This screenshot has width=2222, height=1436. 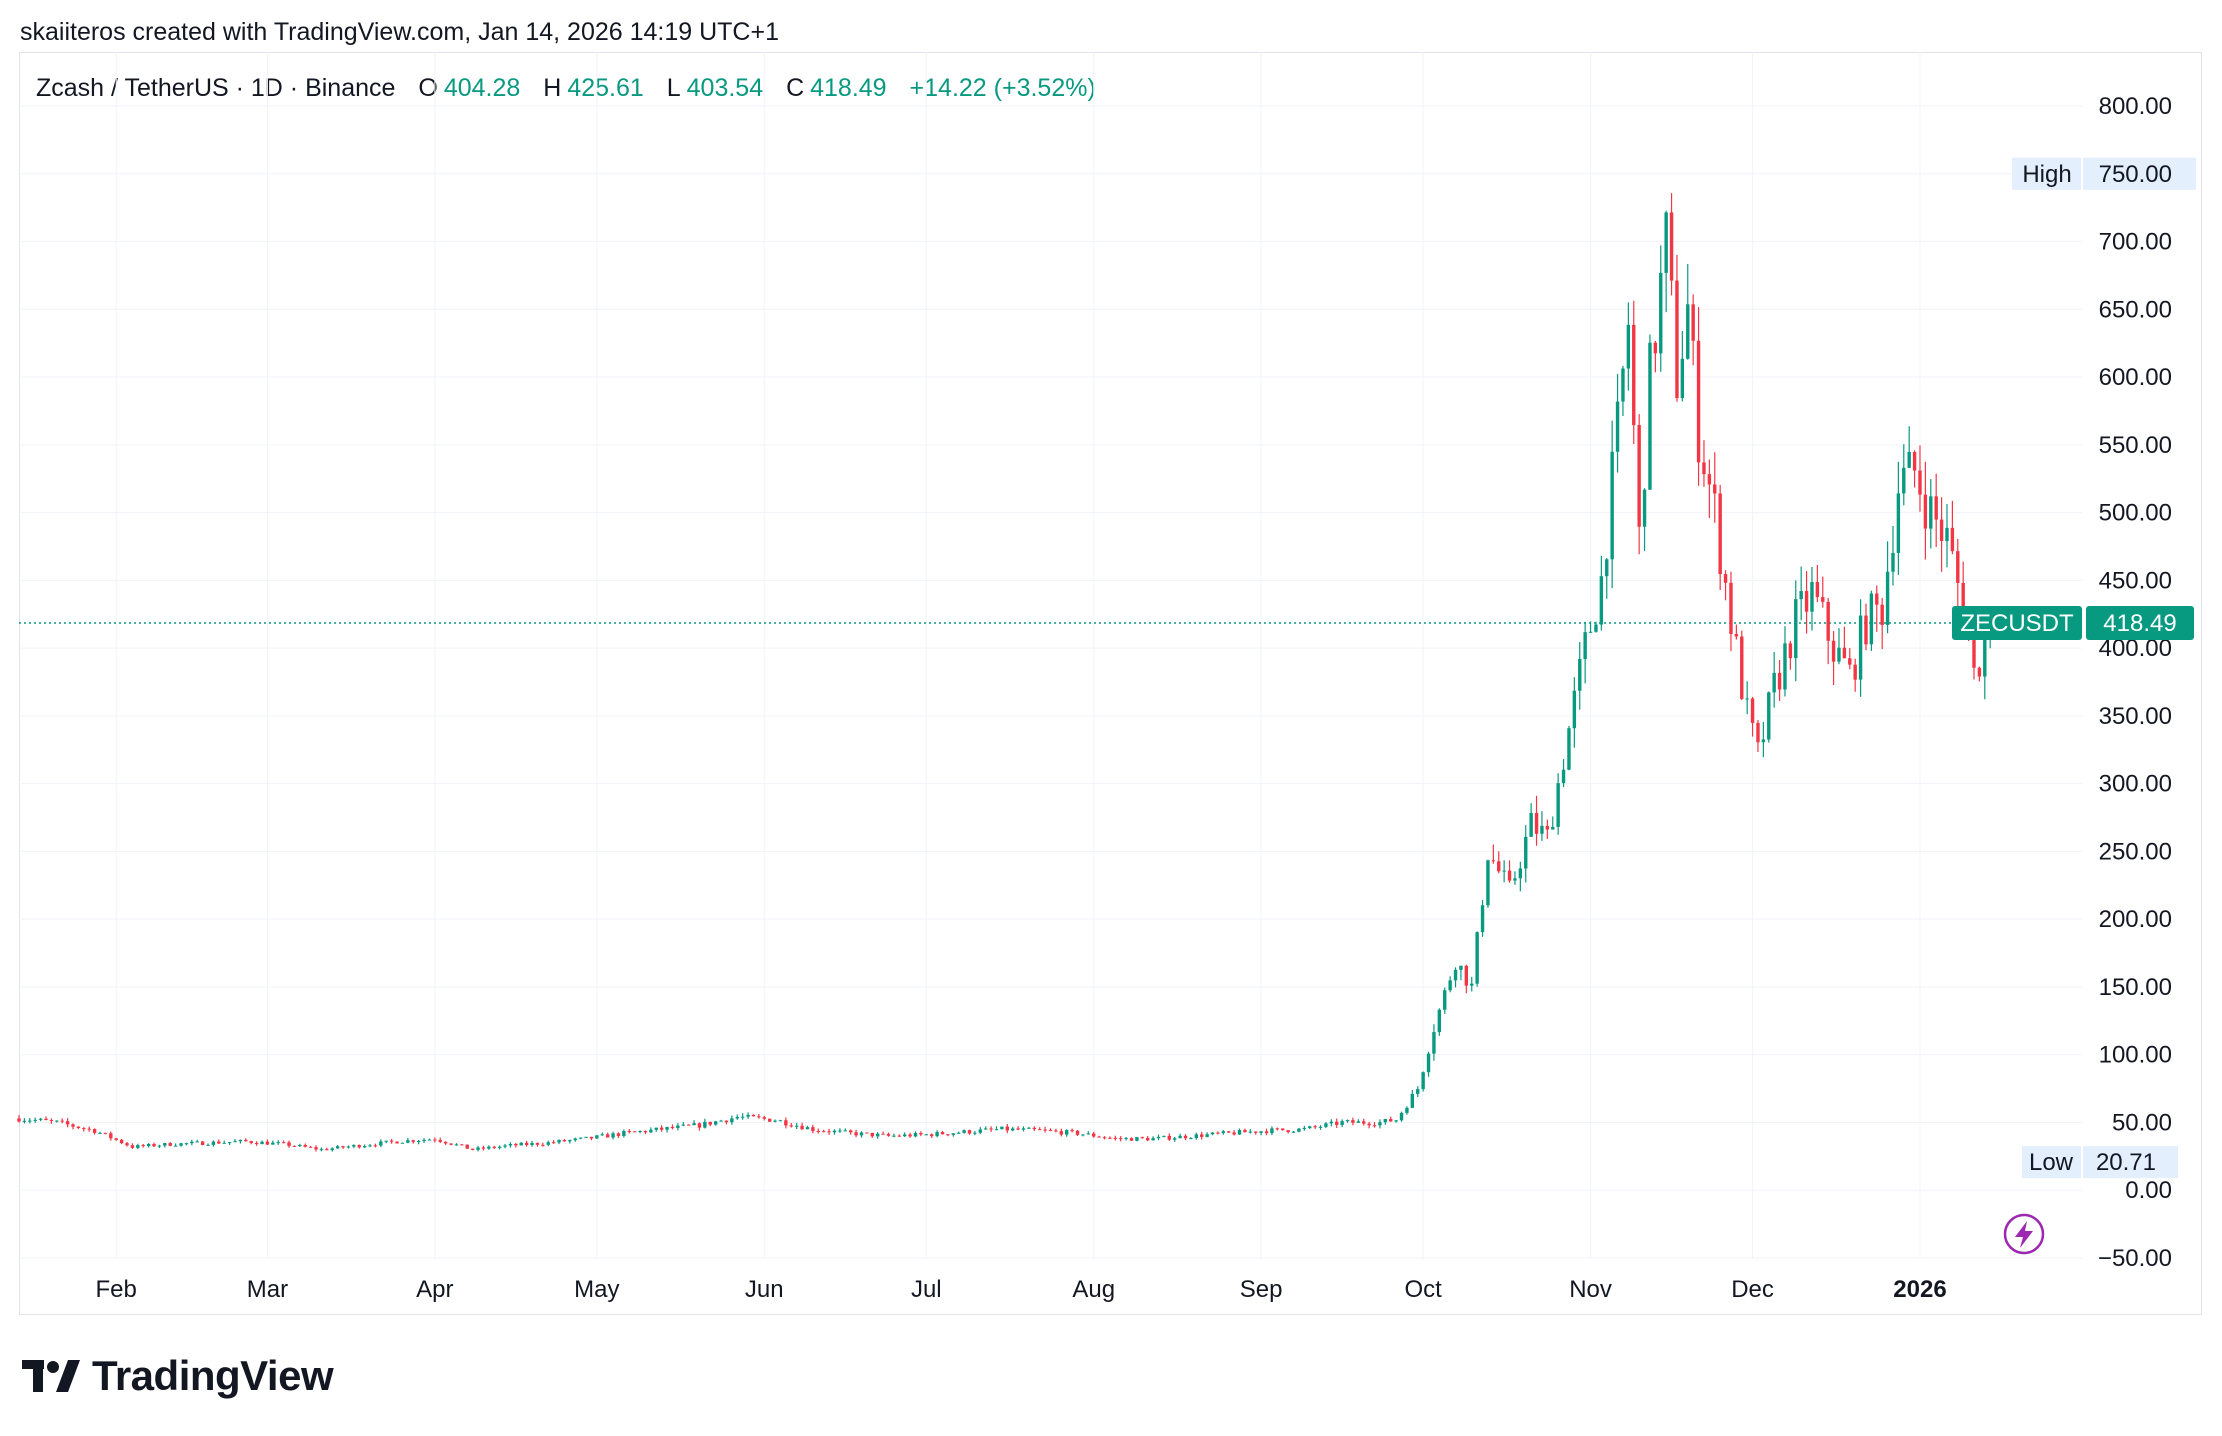 What do you see at coordinates (1261, 1289) in the screenshot?
I see `time-tick-label: Sep` at bounding box center [1261, 1289].